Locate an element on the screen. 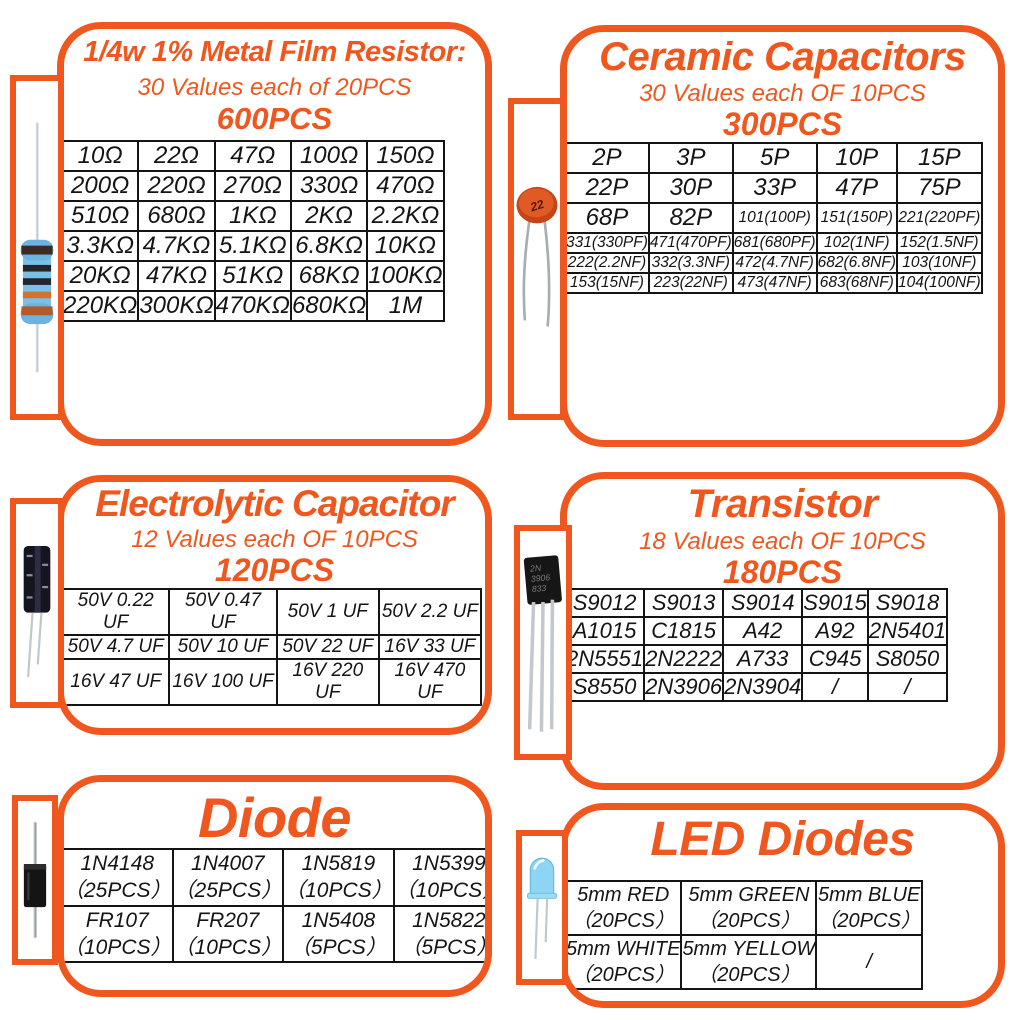 This screenshot has height=1020, width=1020. ceramic-capacitor-photo-box: 22 is located at coordinates (537, 259).